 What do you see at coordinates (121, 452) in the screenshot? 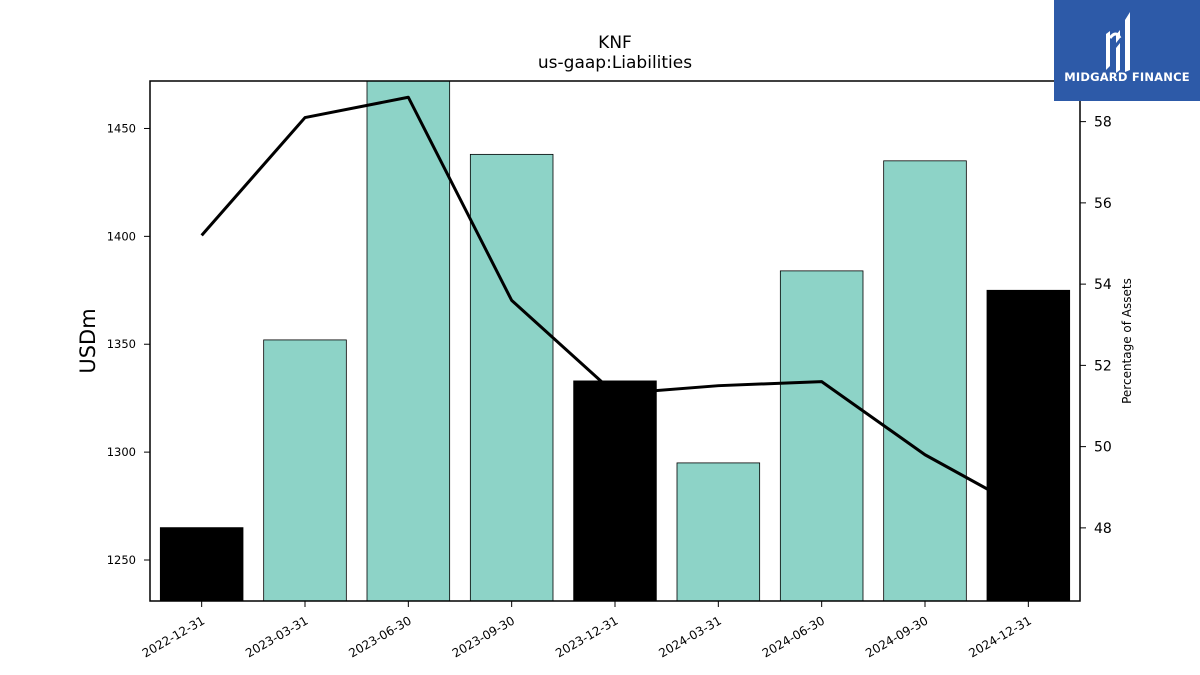
I see `y-tick-label: 1300` at bounding box center [121, 452].